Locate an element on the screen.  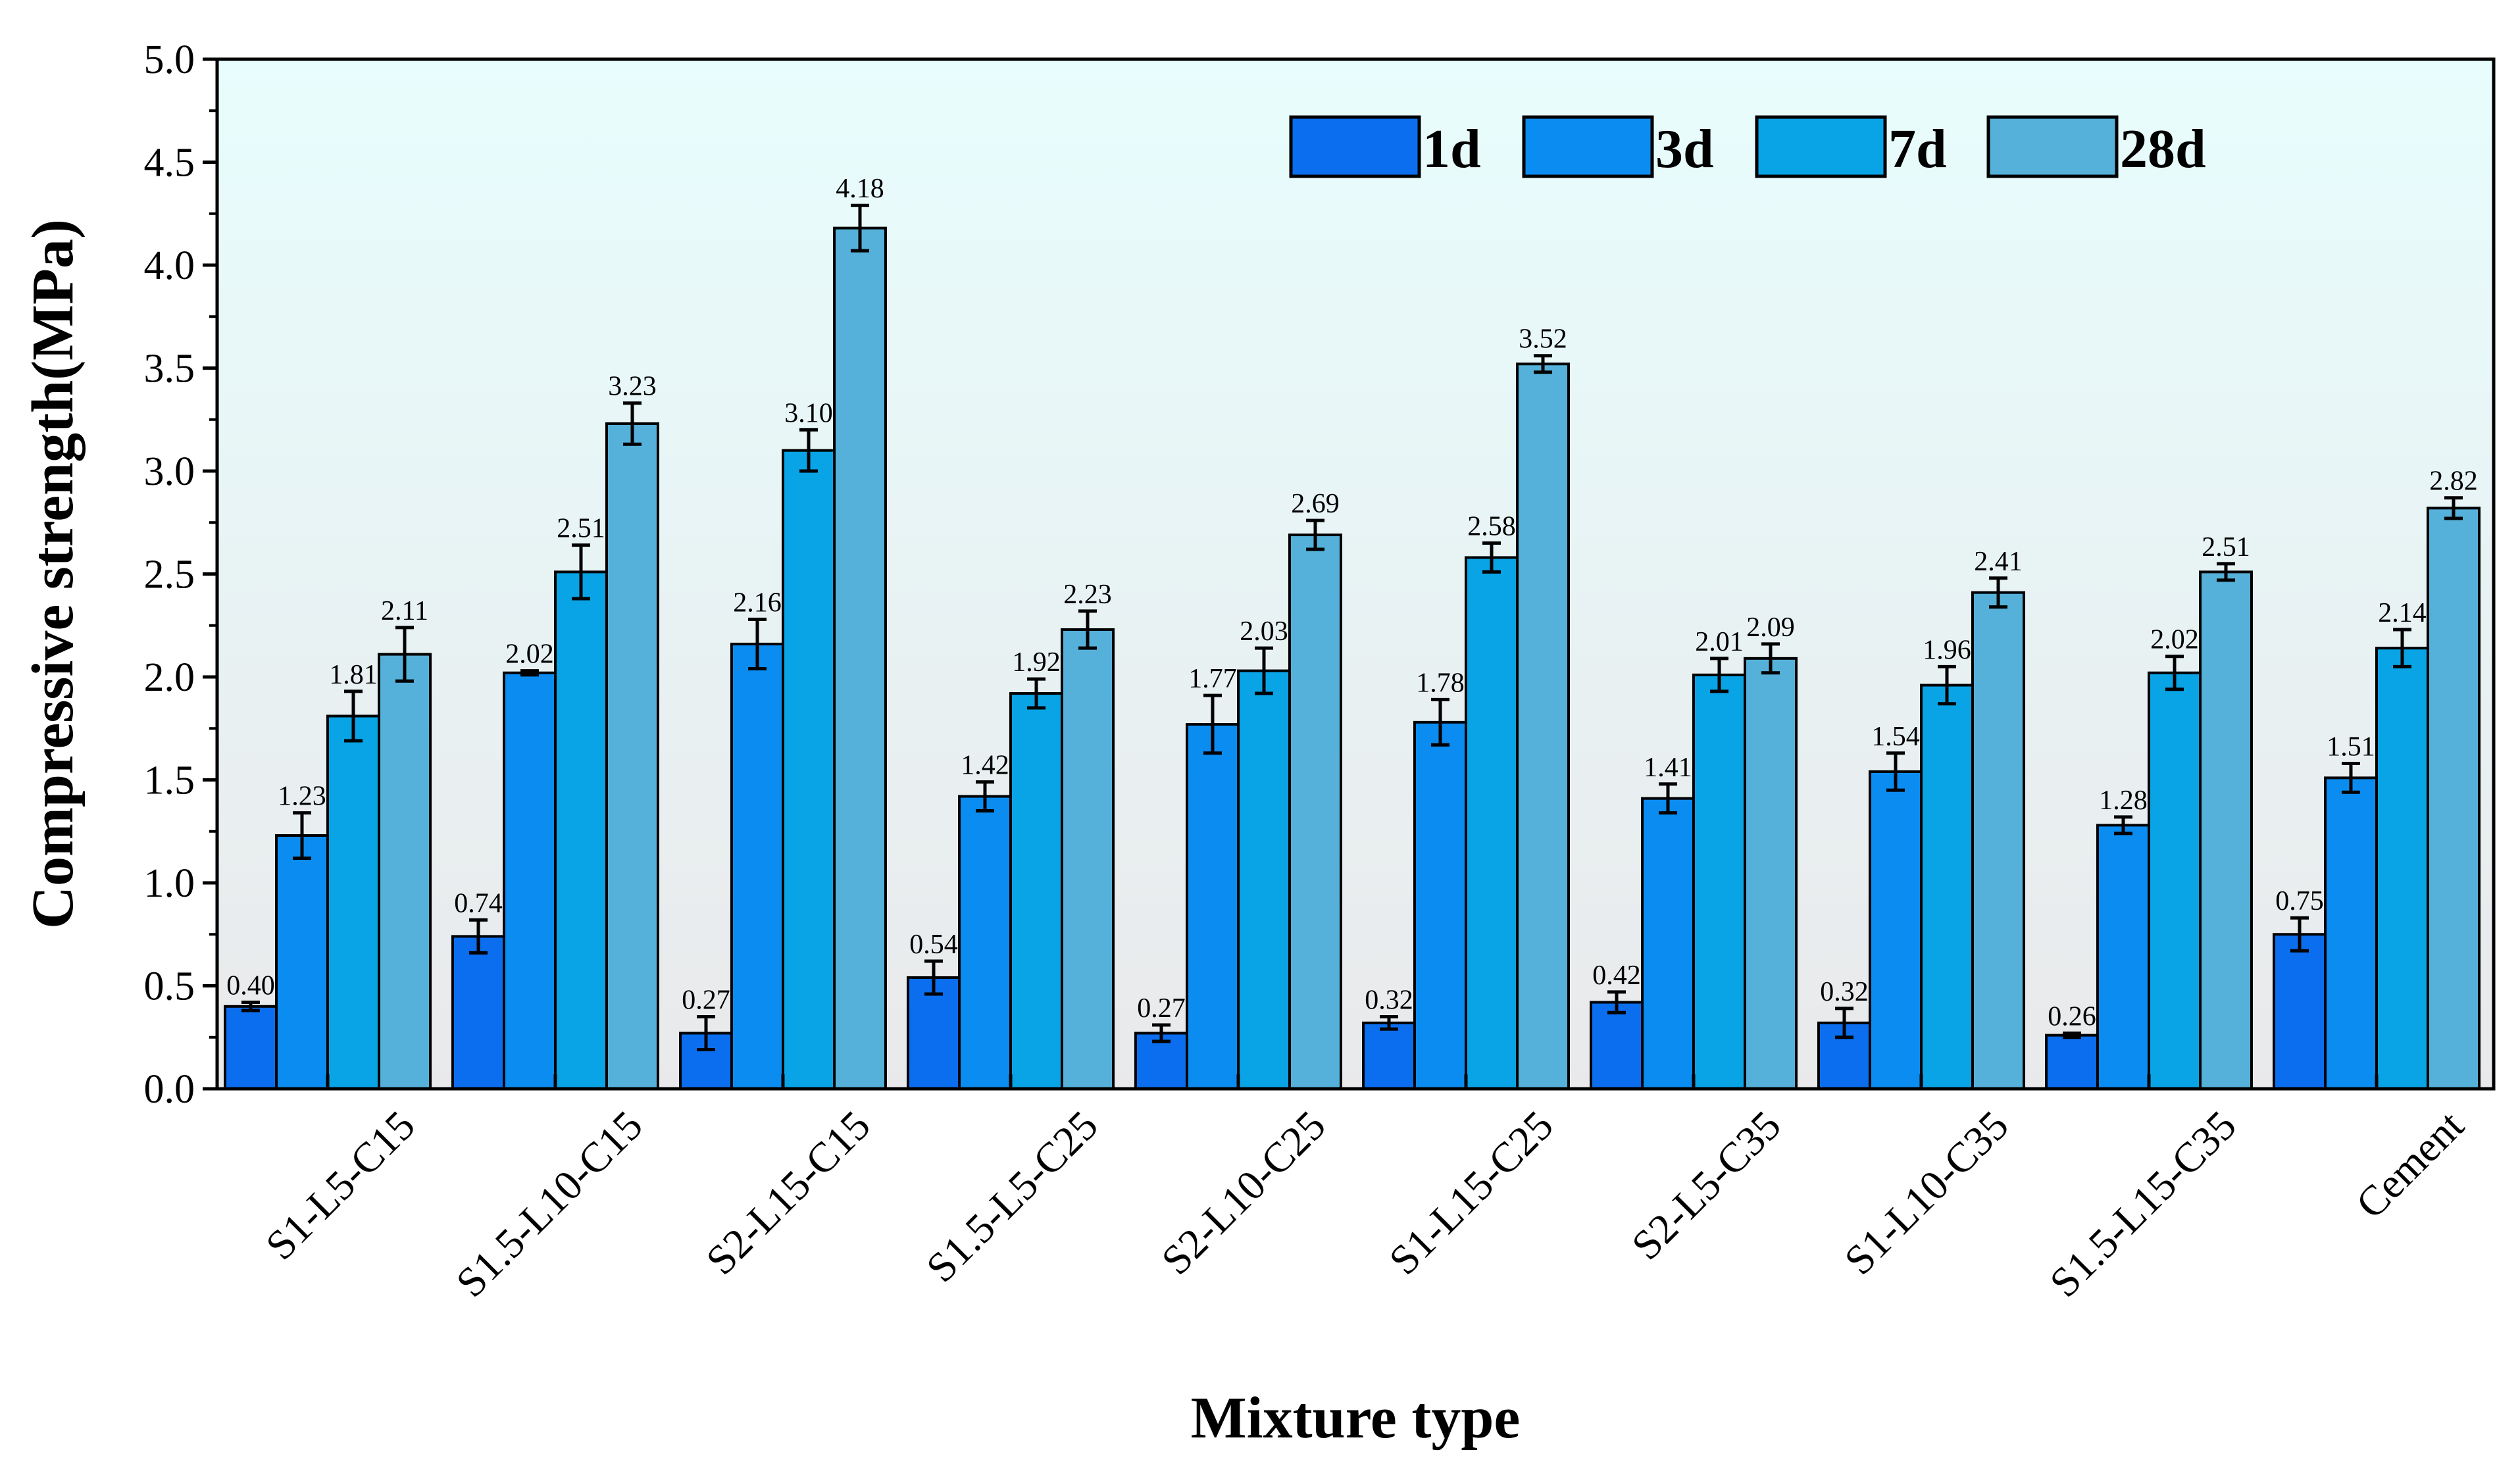
bar-3d-S2-L5-C35 is located at coordinates (1668, 944).